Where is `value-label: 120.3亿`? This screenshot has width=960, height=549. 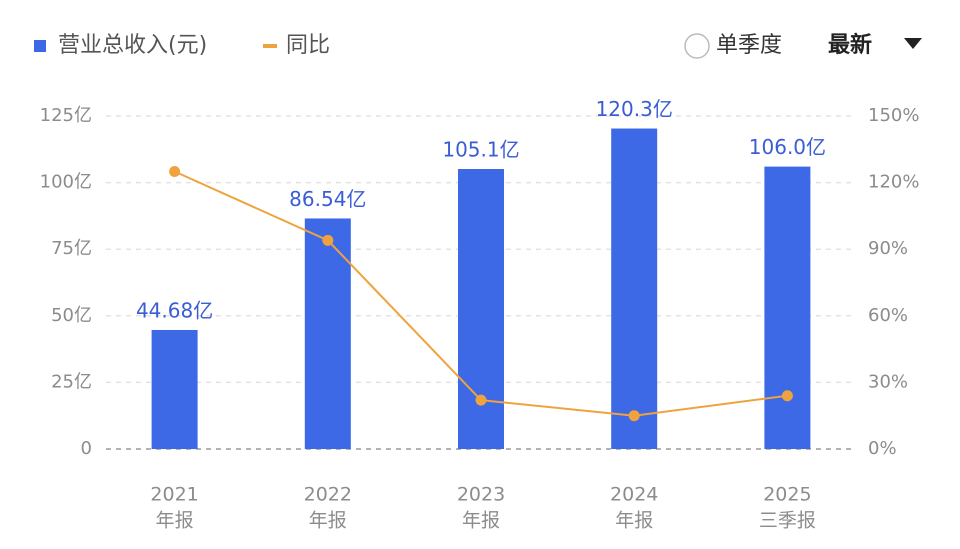 value-label: 120.3亿 is located at coordinates (634, 109).